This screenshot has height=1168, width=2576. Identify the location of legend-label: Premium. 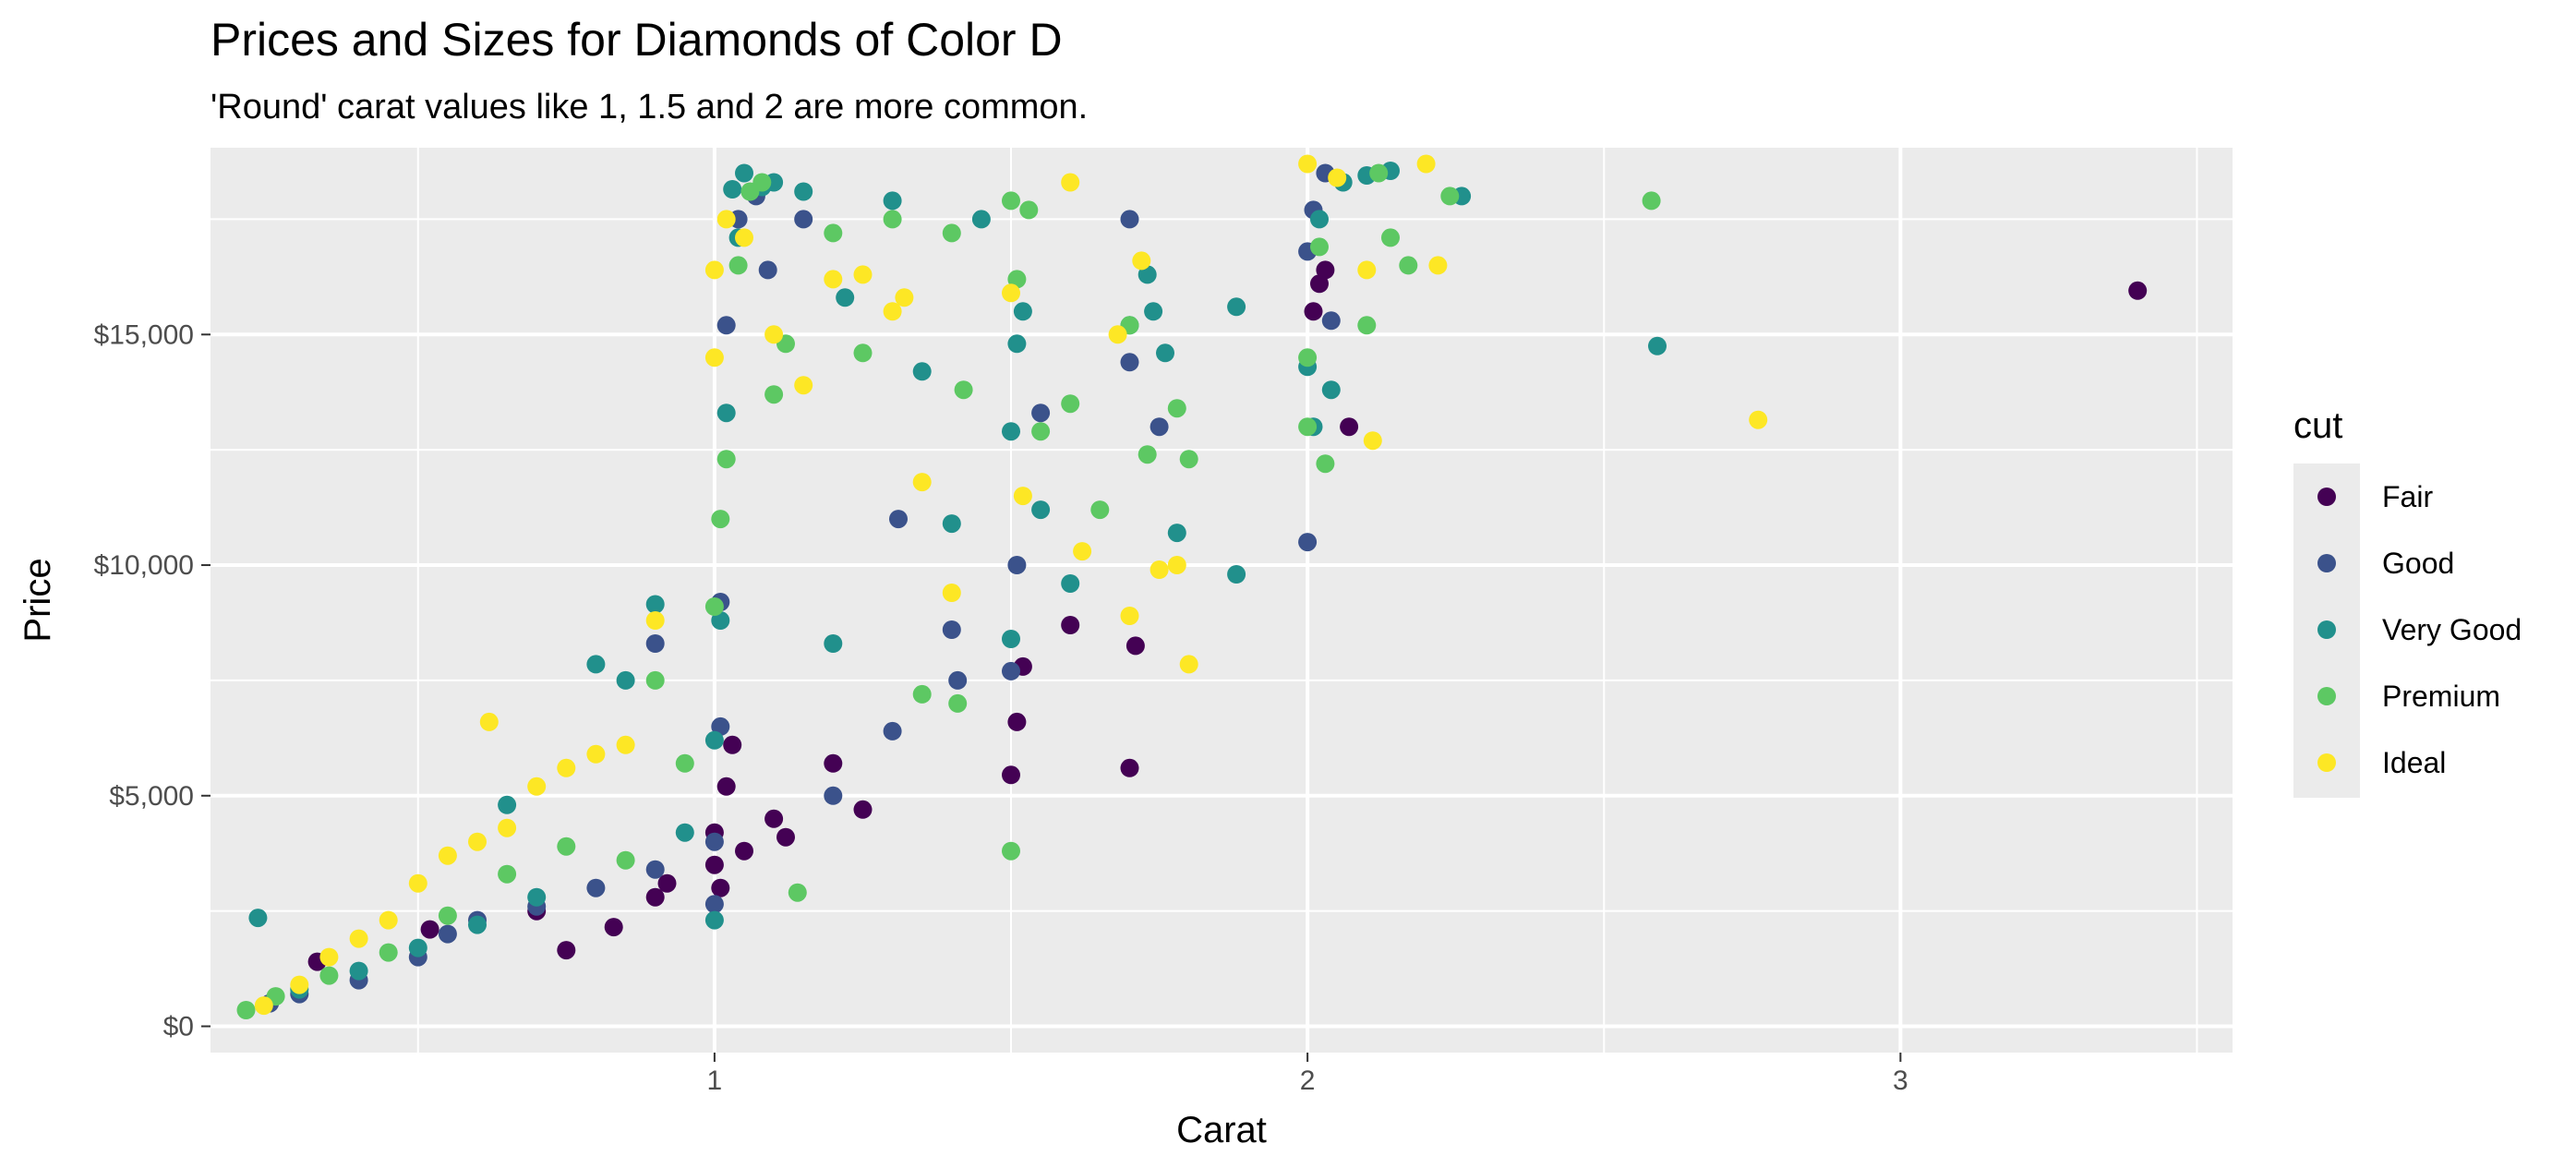
(2441, 696).